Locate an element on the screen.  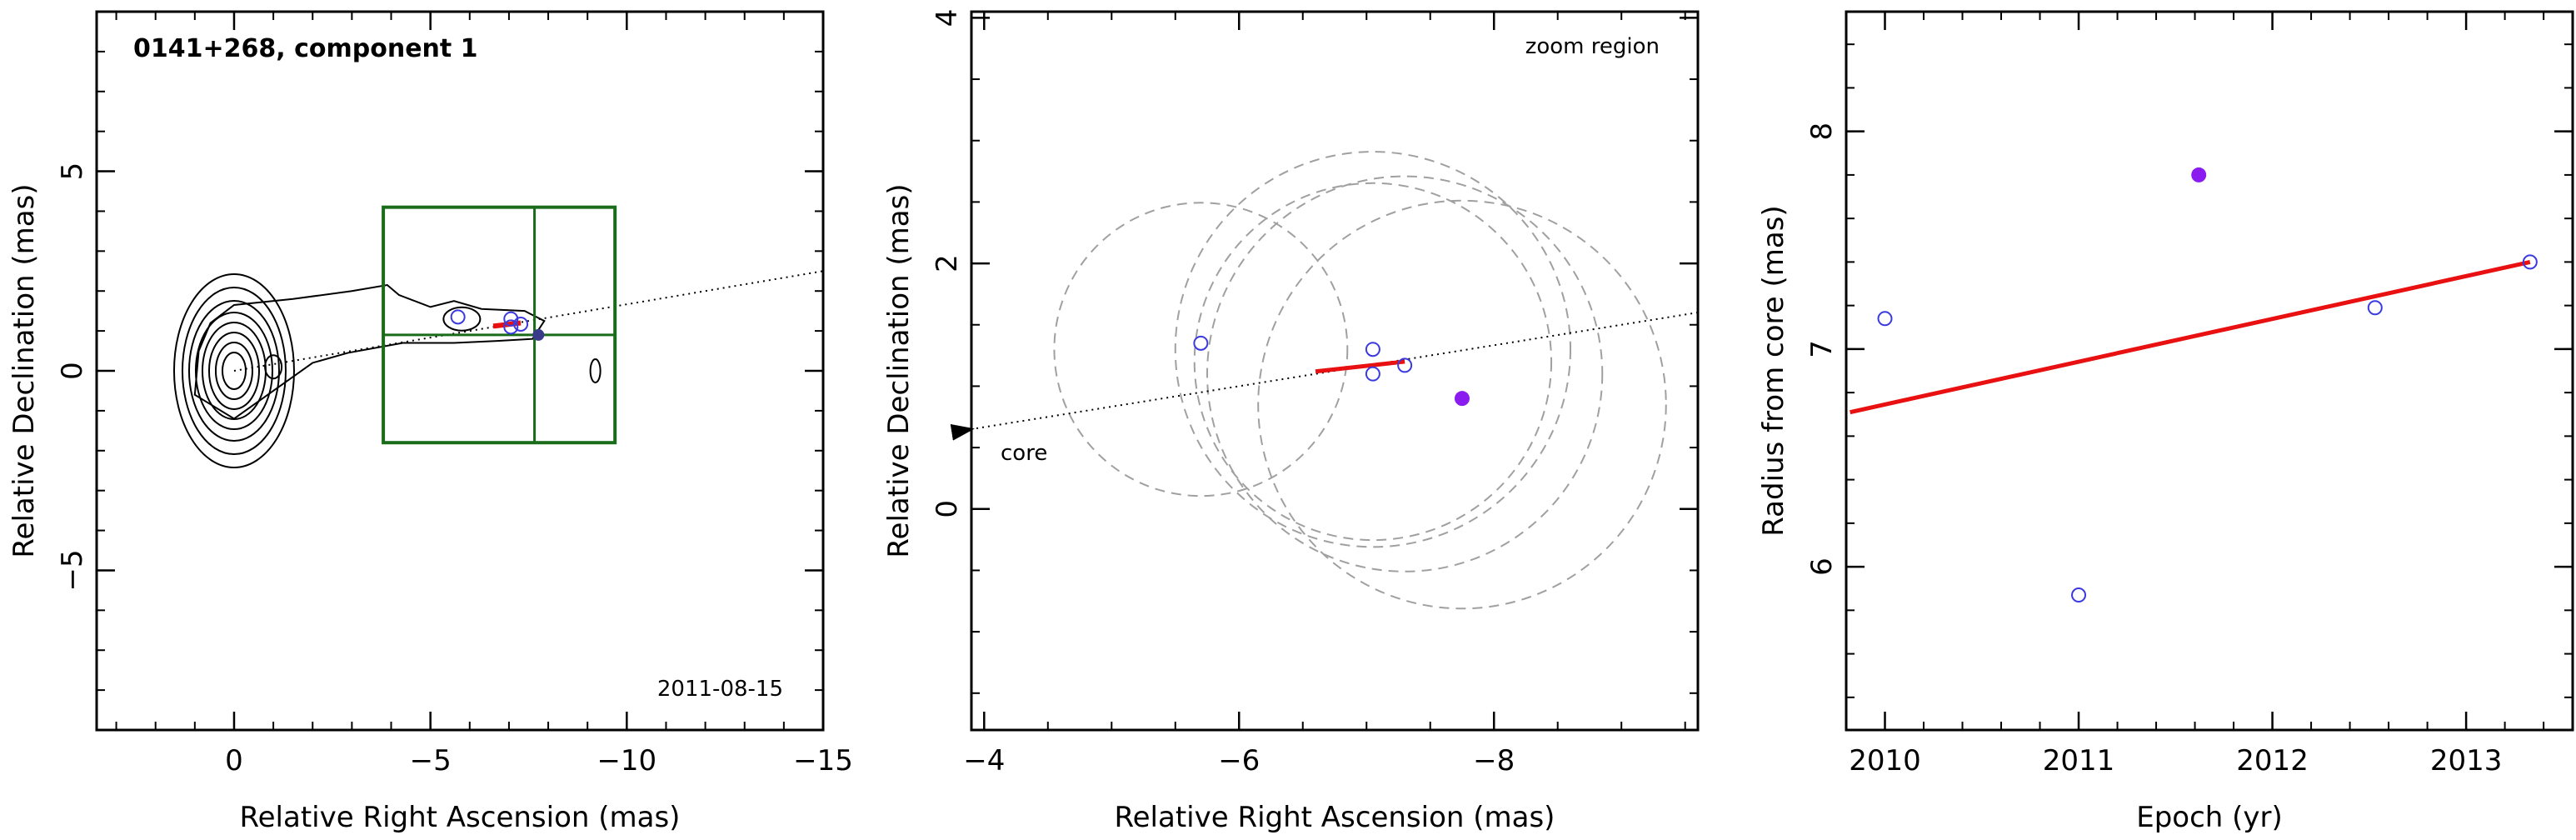
panel-2-y-axis-title: Relative Declination (mas) is located at coordinates (899, 370).